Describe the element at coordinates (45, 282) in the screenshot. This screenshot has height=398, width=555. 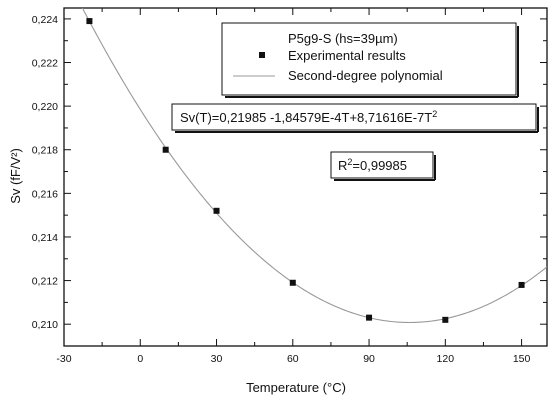
I see `y-tick-label: 0,212` at that location.